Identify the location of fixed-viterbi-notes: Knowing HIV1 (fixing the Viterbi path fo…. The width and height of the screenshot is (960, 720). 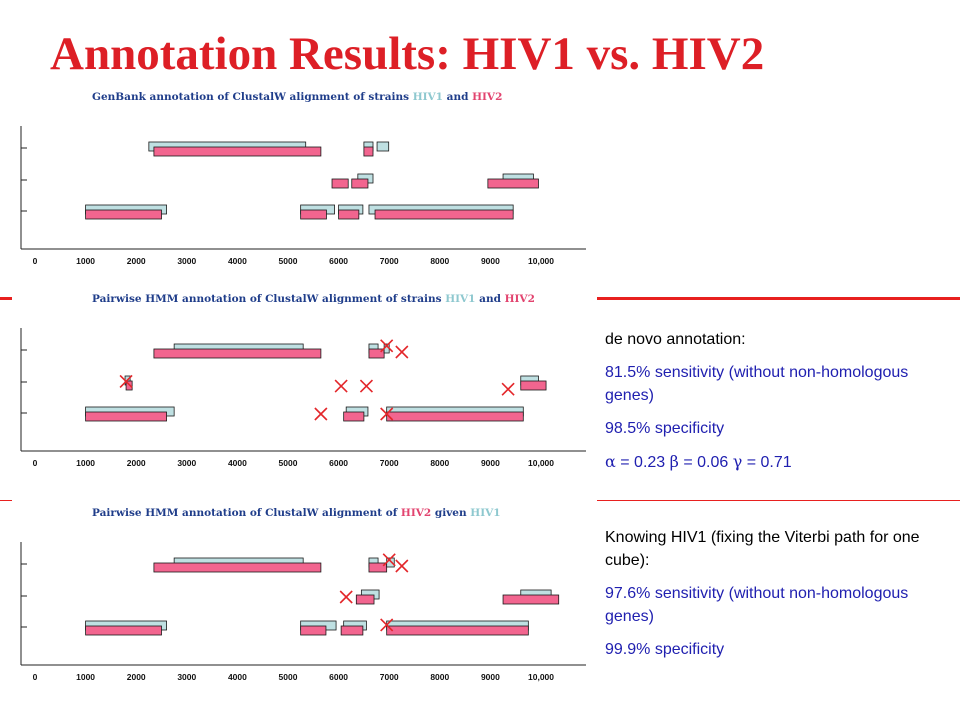
(777, 598).